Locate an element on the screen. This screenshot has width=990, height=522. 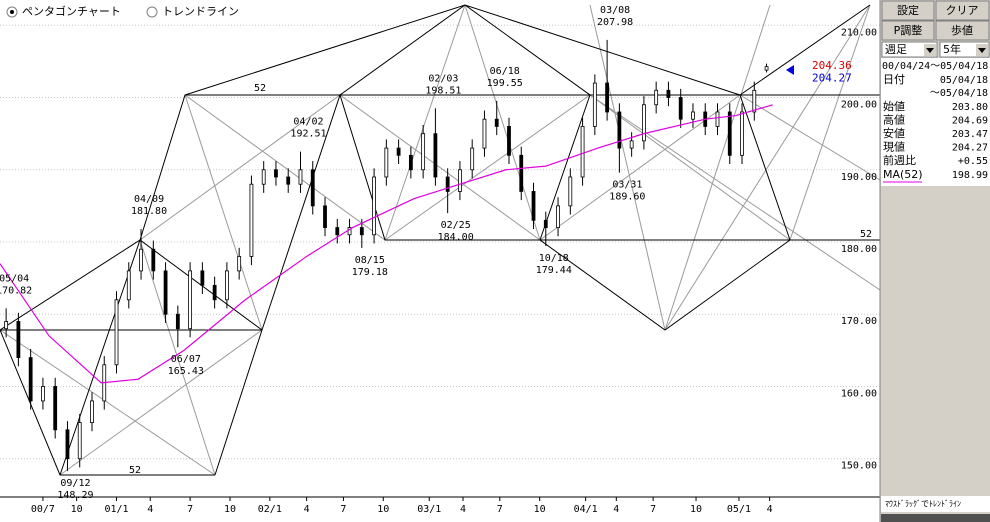
annotation-value: 148.29 is located at coordinates (75, 495).